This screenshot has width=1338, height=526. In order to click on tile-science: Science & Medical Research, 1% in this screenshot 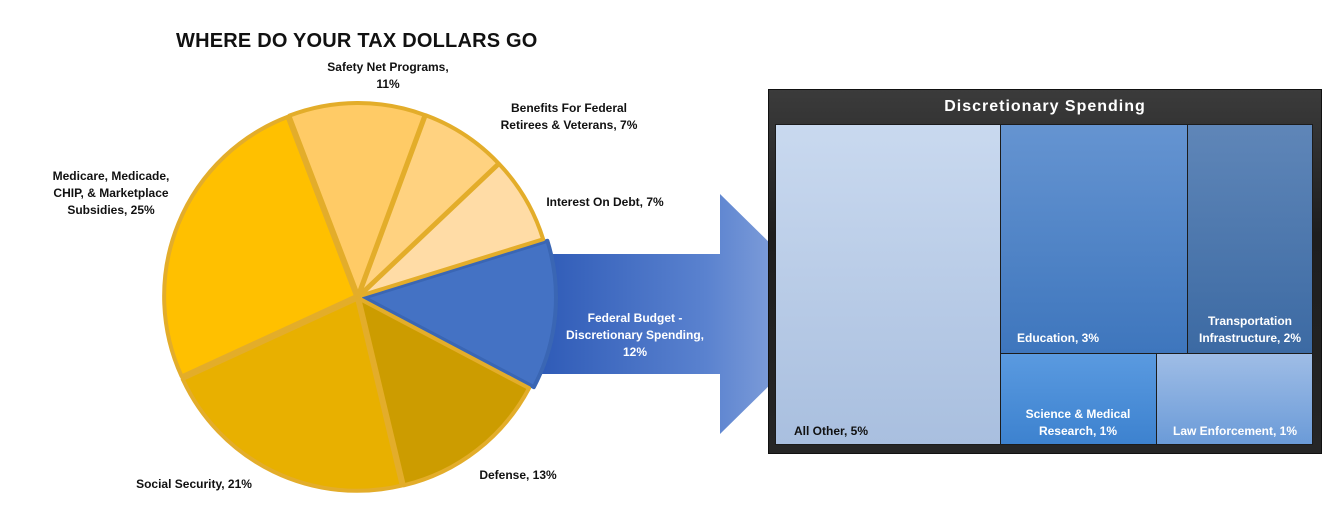, I will do `click(1078, 399)`.